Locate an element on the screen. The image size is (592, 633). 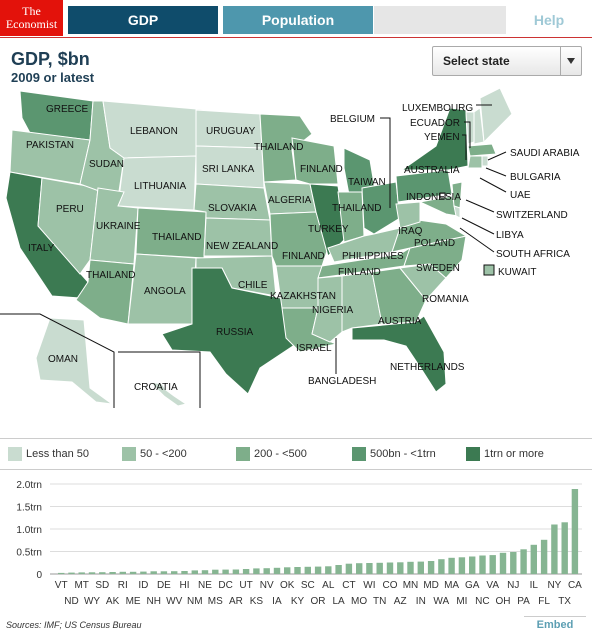
state-ny is located at coordinates (434, 139).